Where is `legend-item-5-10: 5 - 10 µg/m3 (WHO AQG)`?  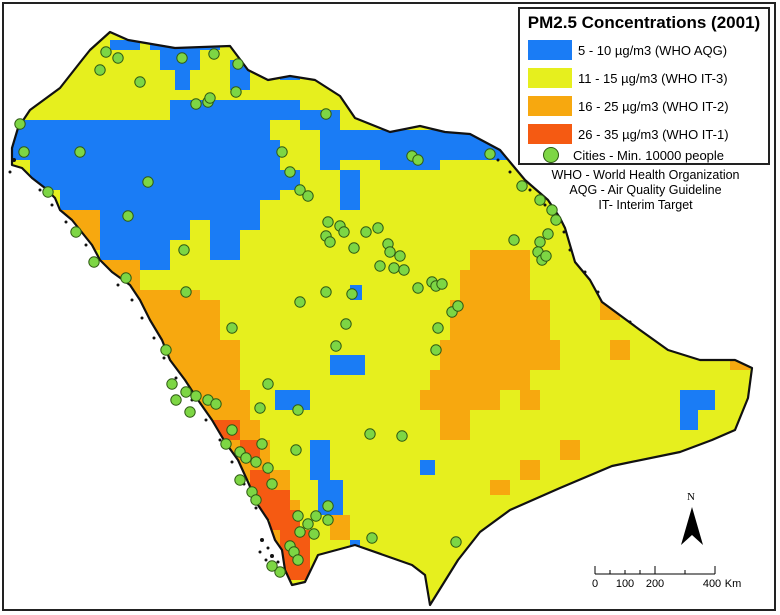
legend-item-5-10: 5 - 10 µg/m3 (WHO AQG) is located at coordinates (627, 50).